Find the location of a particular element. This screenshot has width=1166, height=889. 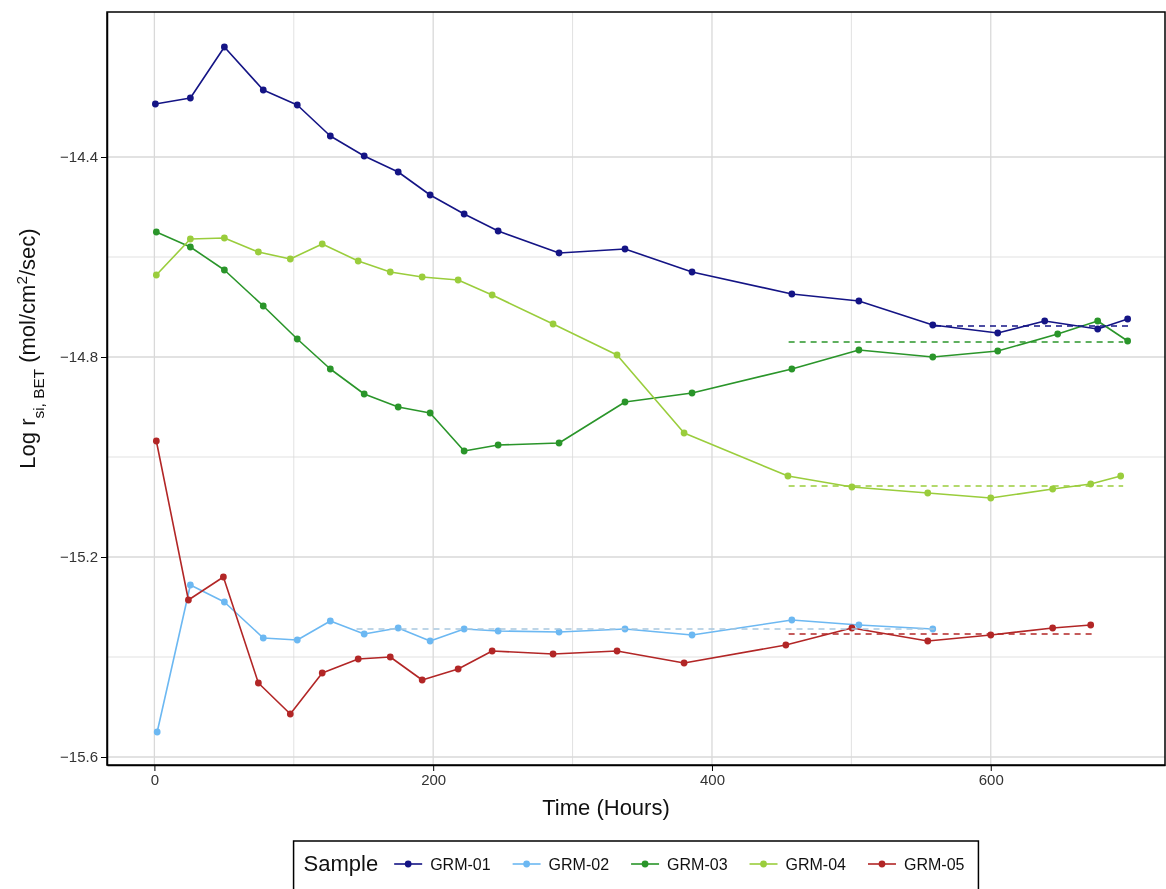

y-tick-label: −15.6 is located at coordinates (79, 757).